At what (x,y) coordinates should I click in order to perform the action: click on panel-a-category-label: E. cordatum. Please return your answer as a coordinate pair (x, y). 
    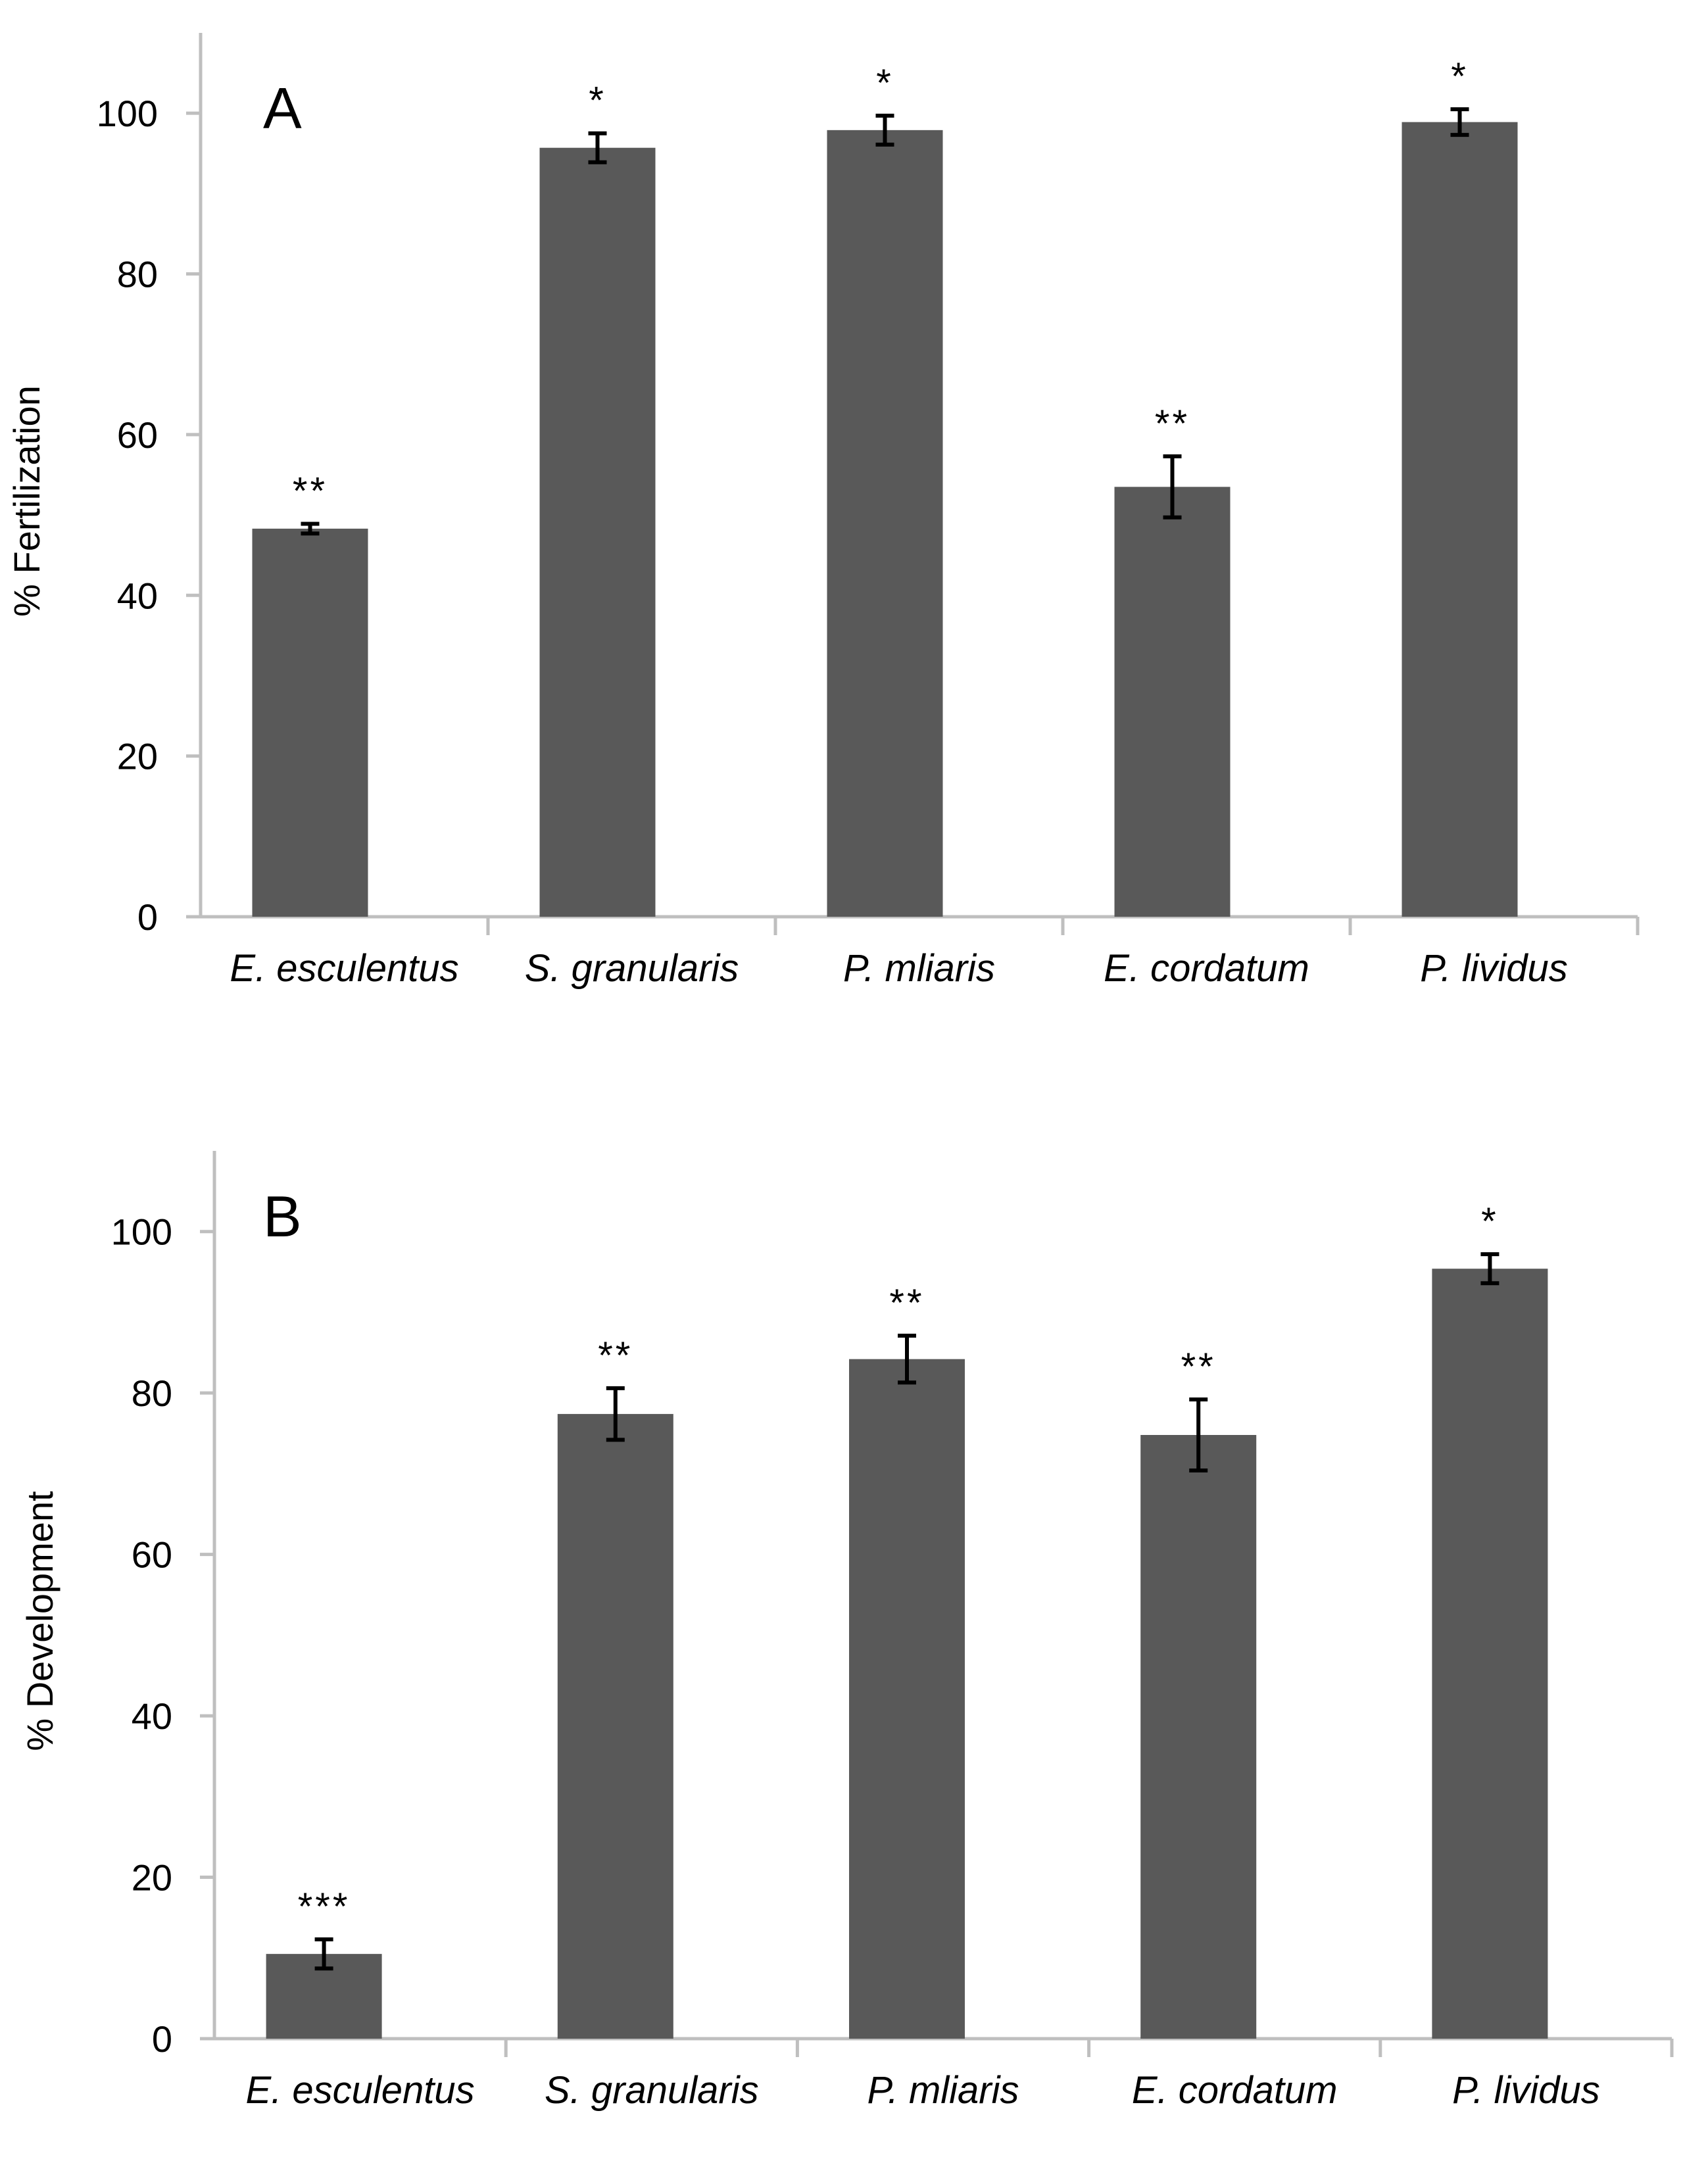
    Looking at the image, I should click on (1206, 968).